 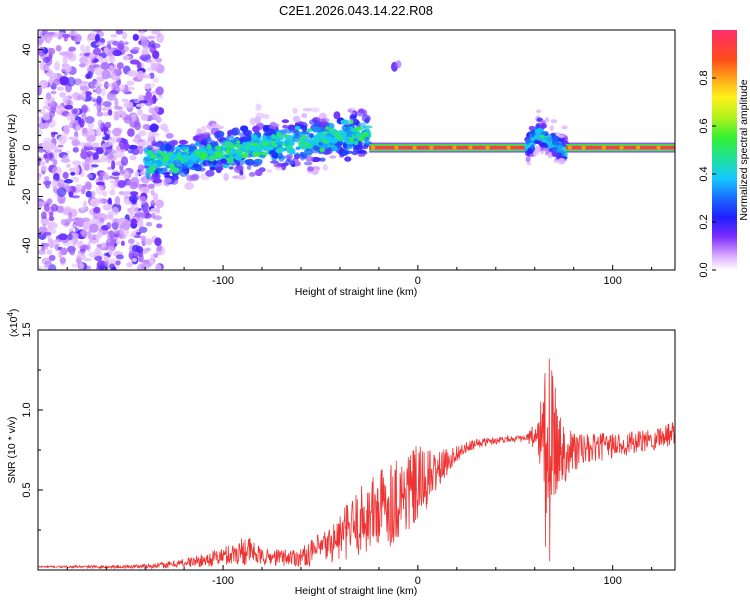 I want to click on x-tick-label: 100, so click(x=612, y=281).